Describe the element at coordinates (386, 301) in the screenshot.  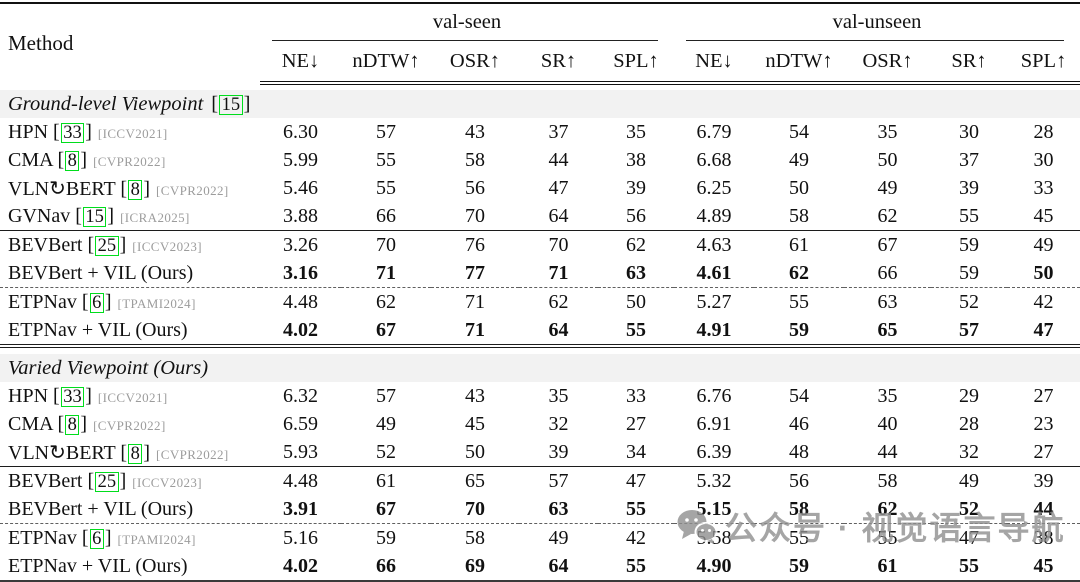
I see `cell-ndtw-seen: 62` at that location.